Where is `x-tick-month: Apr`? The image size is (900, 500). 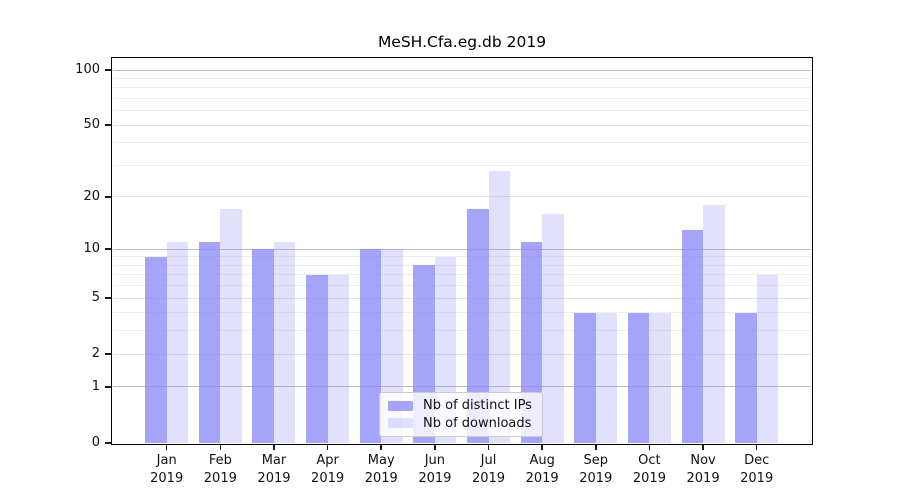
x-tick-month: Apr is located at coordinates (327, 460).